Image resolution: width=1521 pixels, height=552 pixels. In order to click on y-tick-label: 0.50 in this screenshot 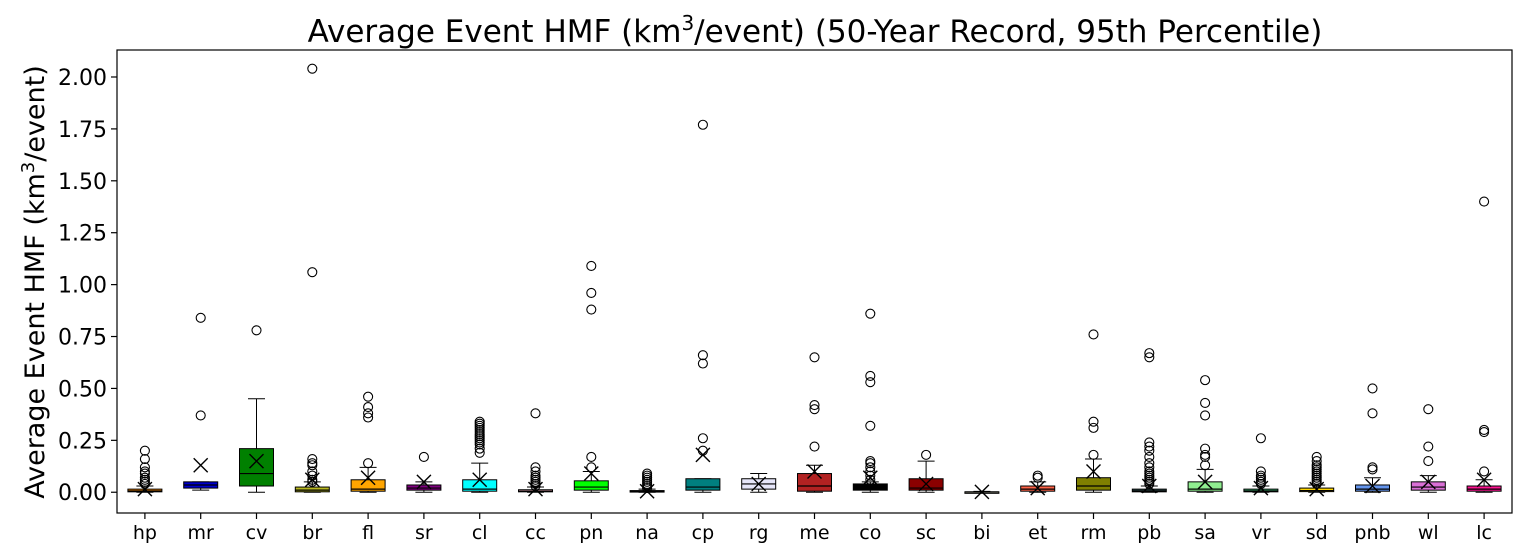, I will do `click(82, 389)`.